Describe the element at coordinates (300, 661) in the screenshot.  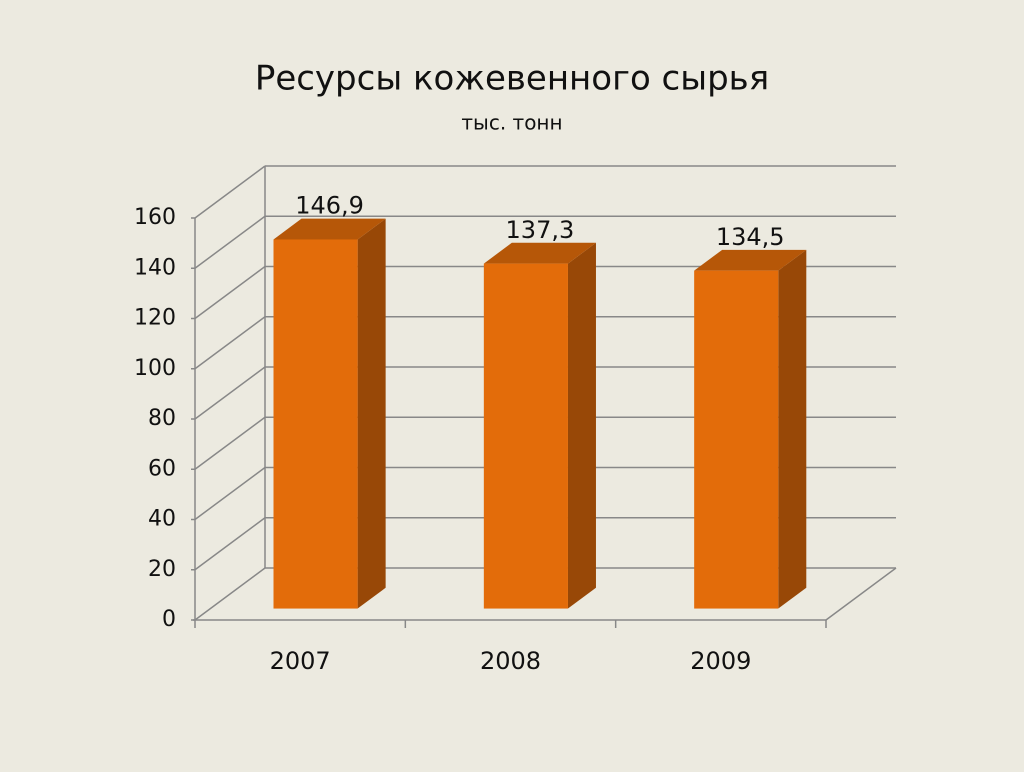
I see `x-tick-label: 2007` at that location.